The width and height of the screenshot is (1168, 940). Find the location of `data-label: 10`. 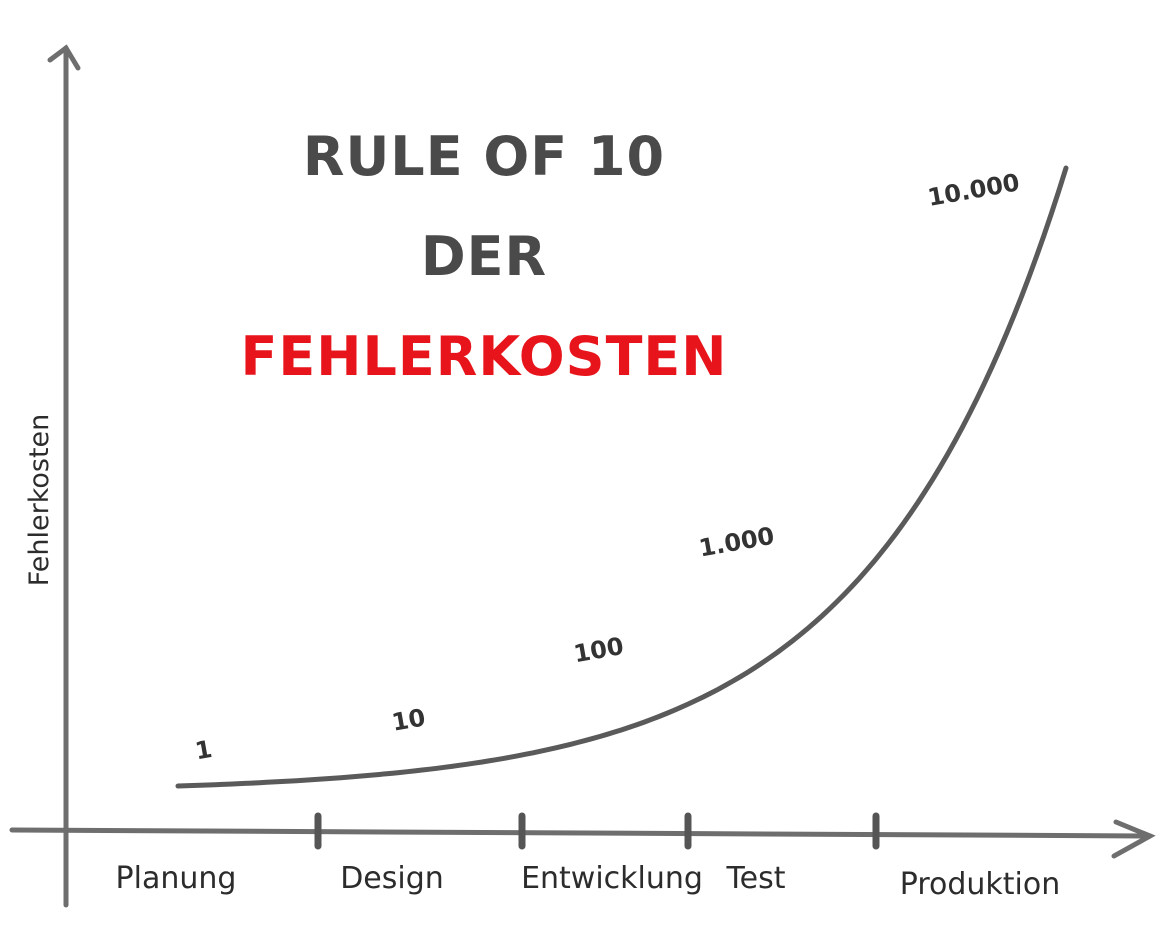

data-label: 10 is located at coordinates (409, 719).